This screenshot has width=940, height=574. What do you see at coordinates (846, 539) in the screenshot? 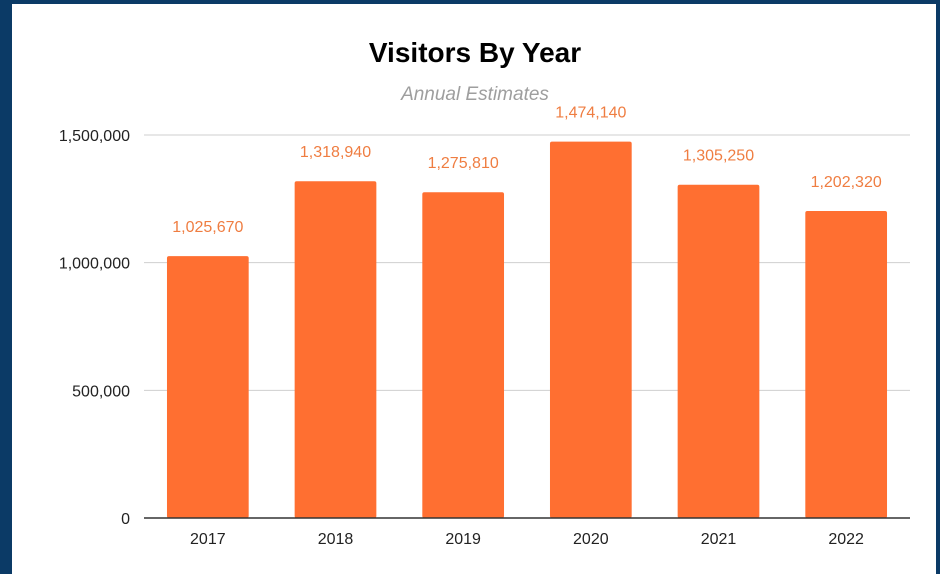
I see `x-tick-label: 2022` at bounding box center [846, 539].